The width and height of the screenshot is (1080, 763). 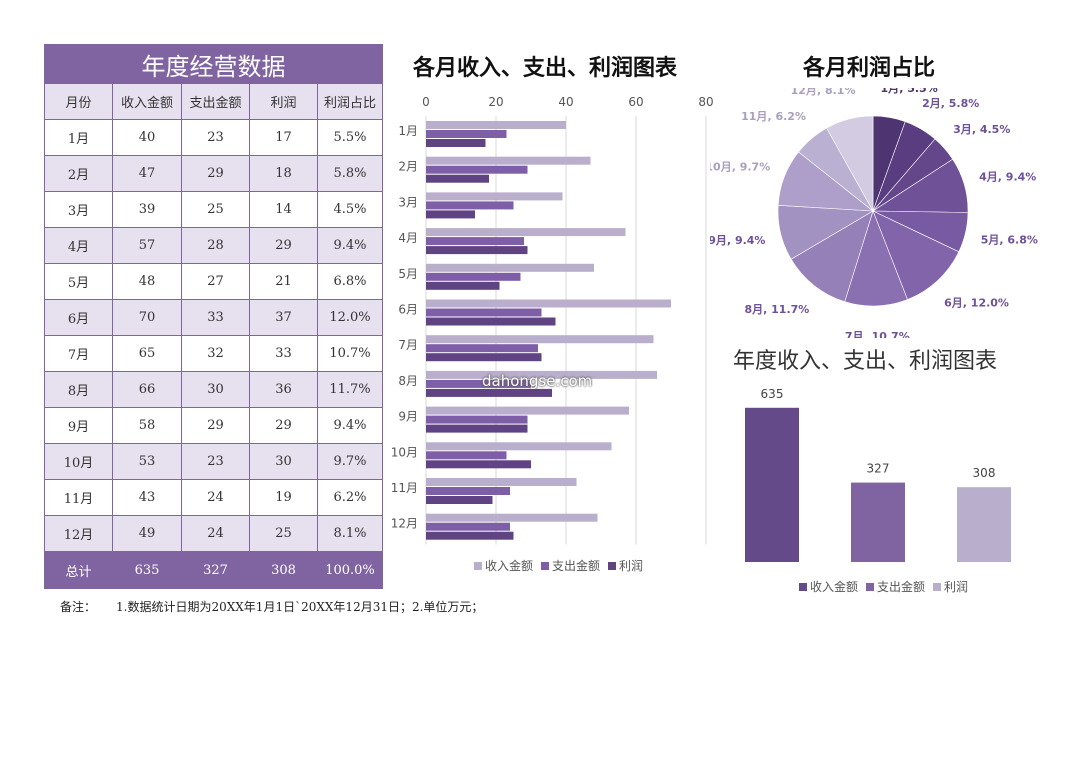 What do you see at coordinates (213, 209) in the screenshot?
I see `table-row: 3月 39 25 14 4.5%` at bounding box center [213, 209].